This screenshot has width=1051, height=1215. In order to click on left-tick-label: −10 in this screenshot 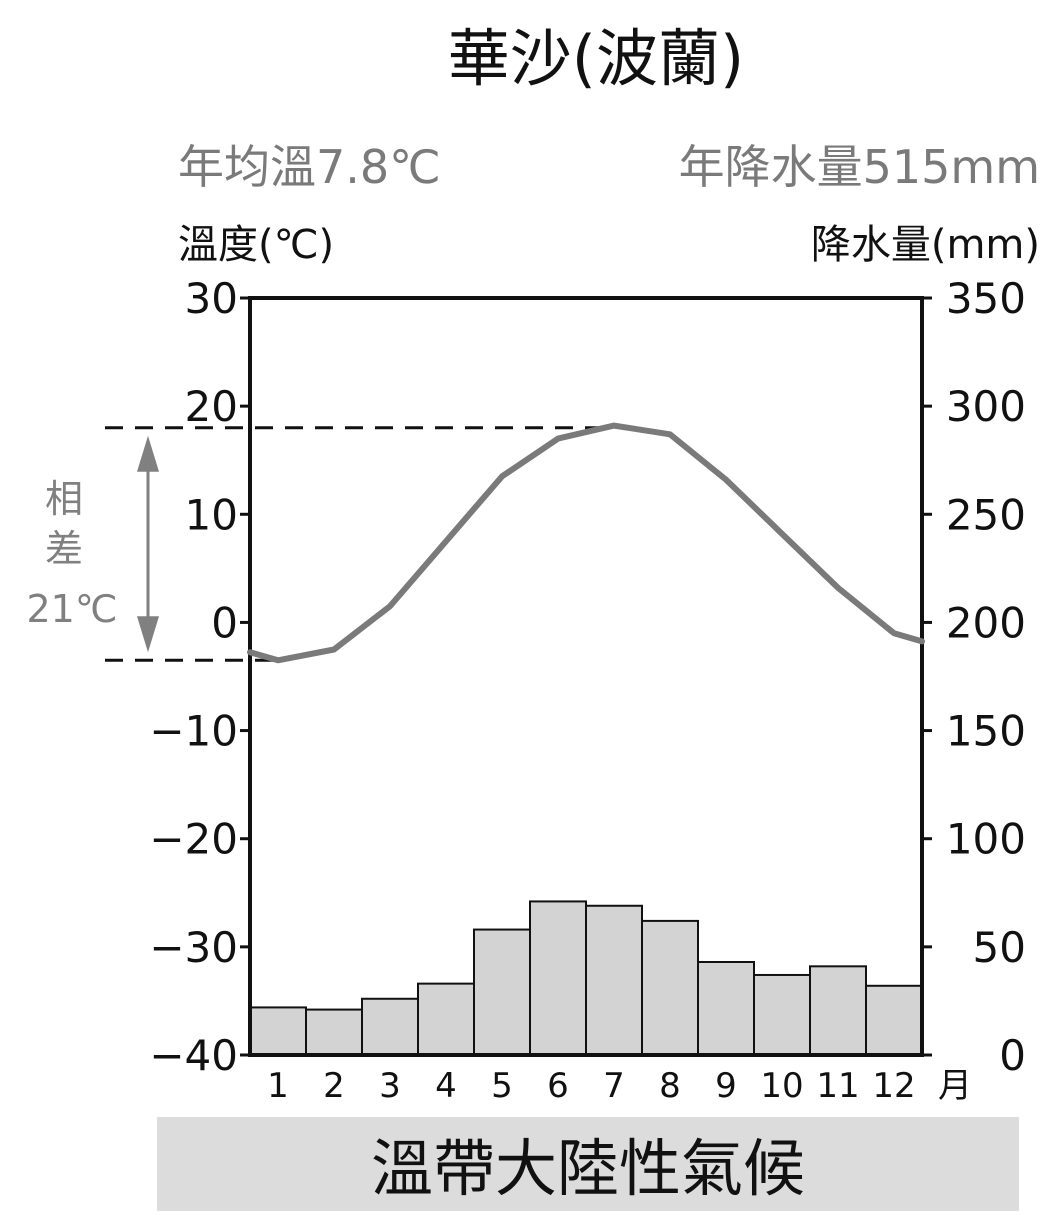, I will do `click(193, 731)`.